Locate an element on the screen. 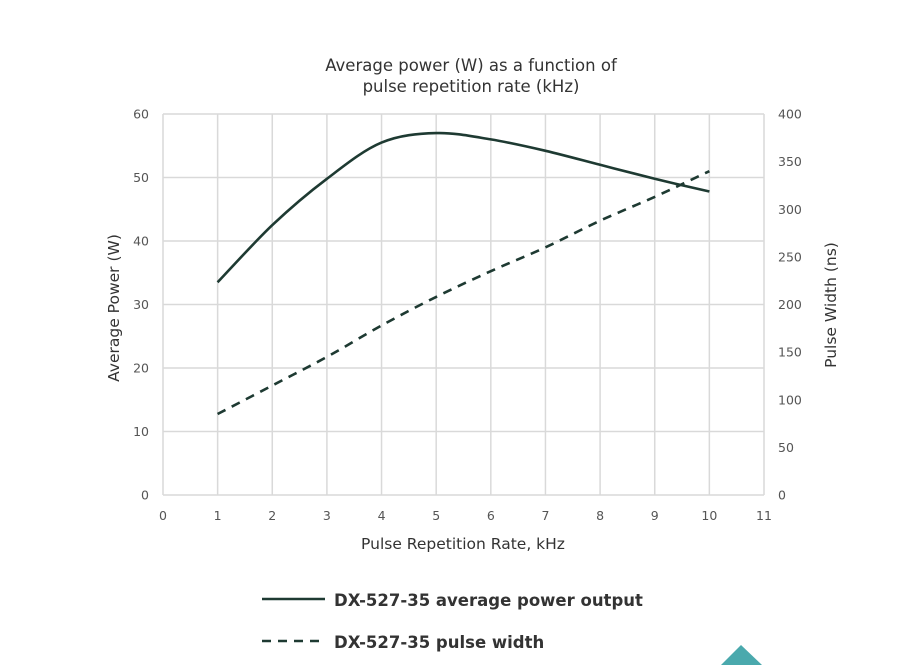 The height and width of the screenshot is (665, 902). y-tick-label: 0 is located at coordinates (145, 495).